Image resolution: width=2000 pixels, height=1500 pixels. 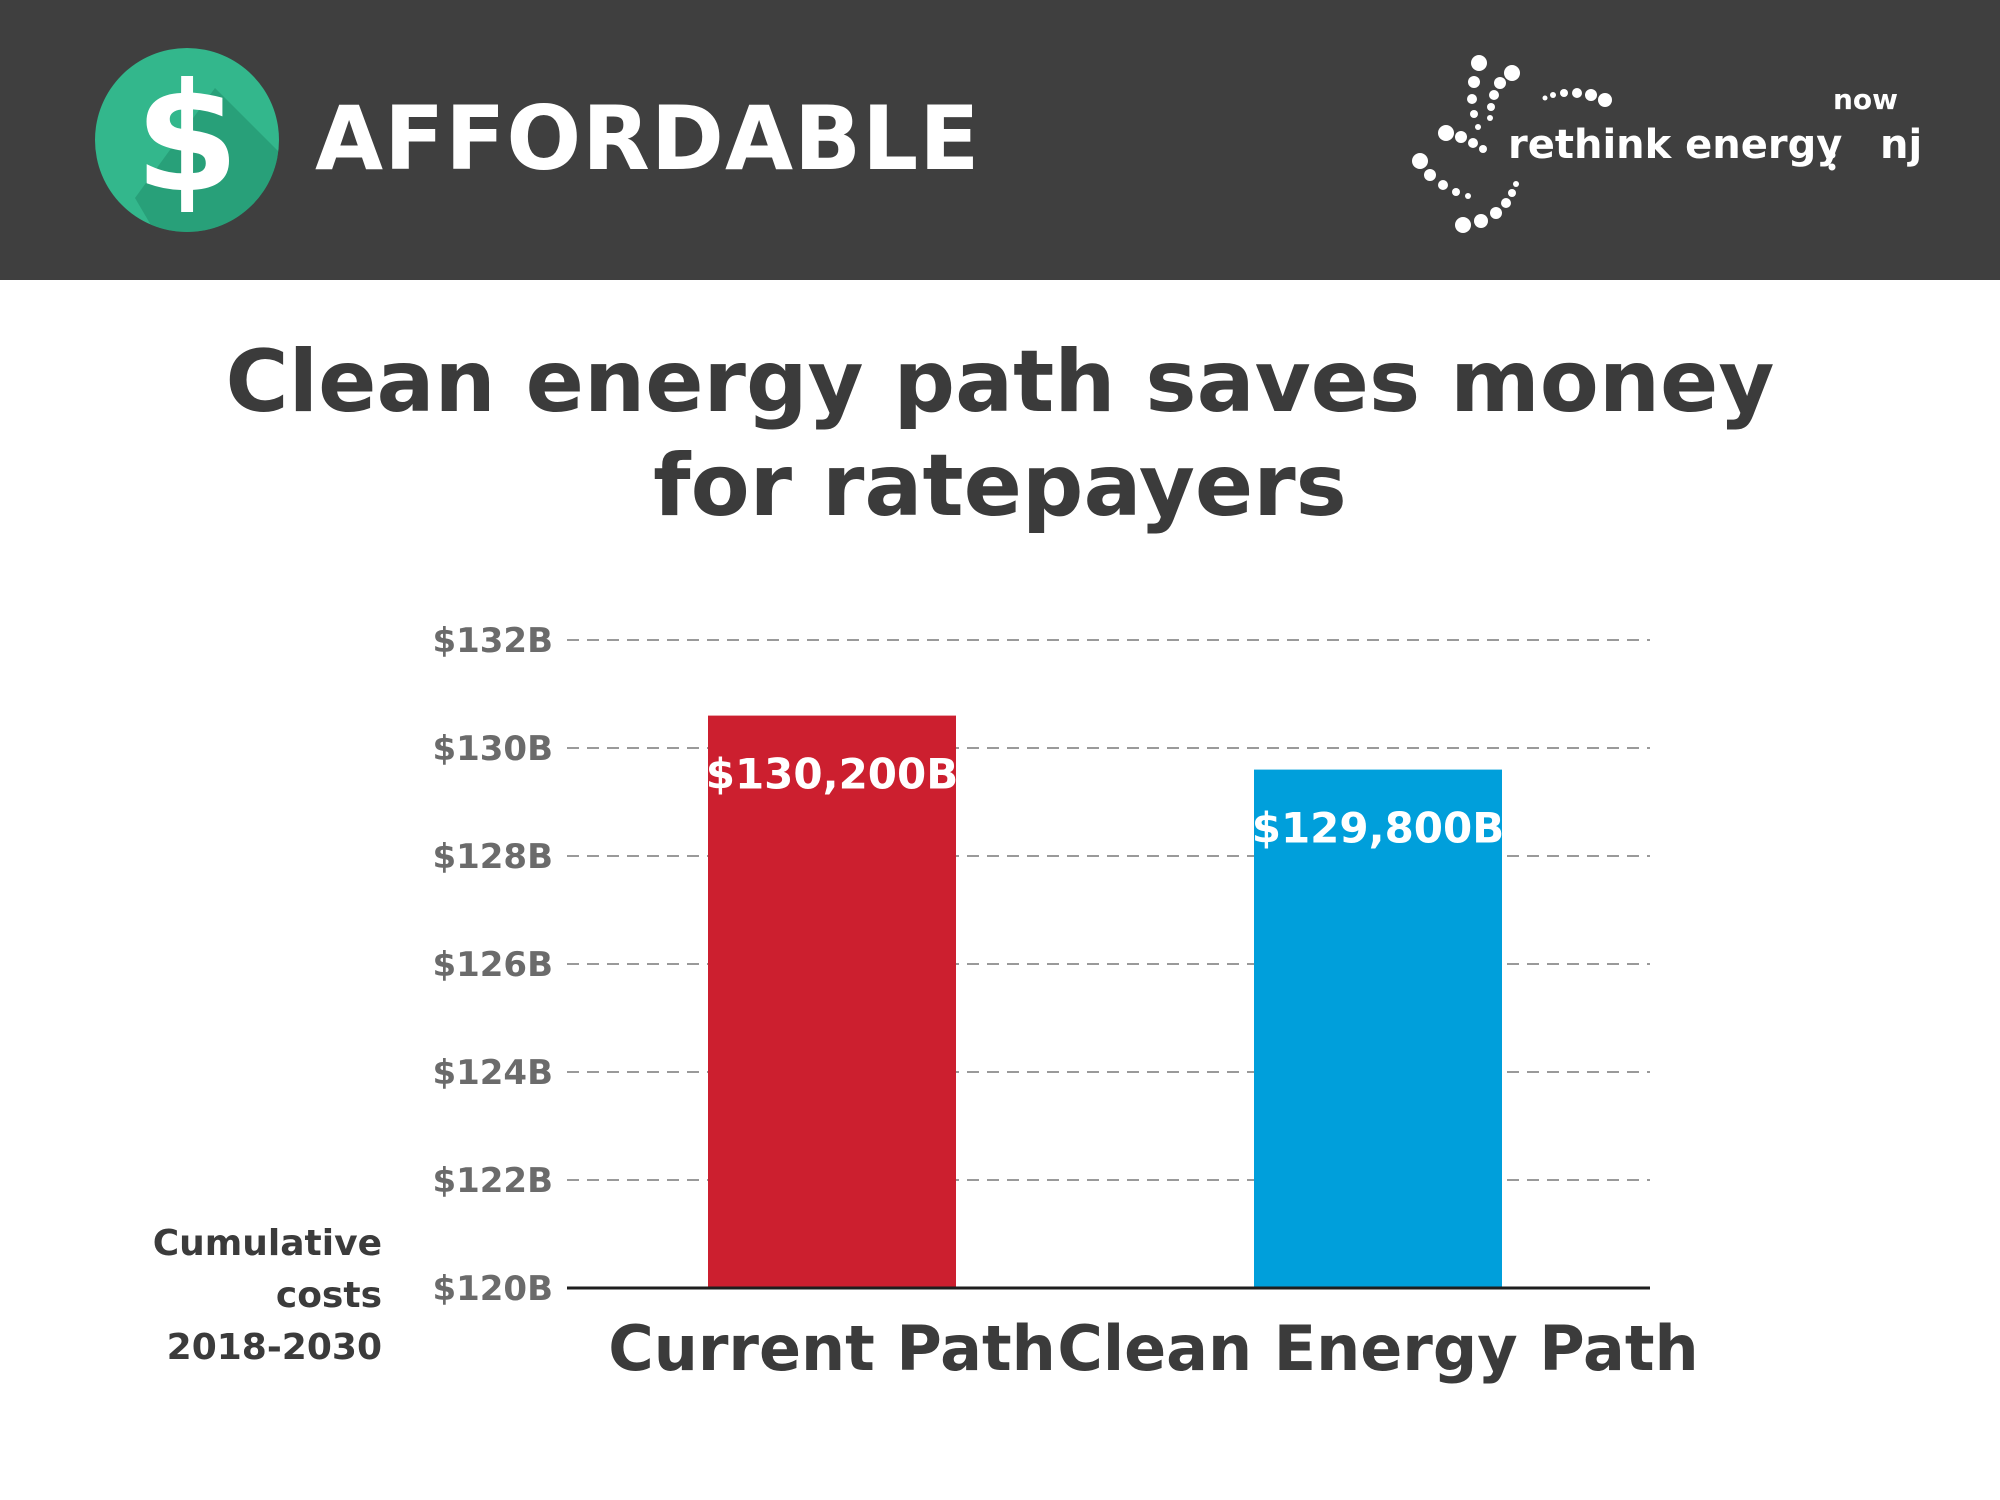 What do you see at coordinates (492, 641) in the screenshot?
I see `y-tick-label: $132B` at bounding box center [492, 641].